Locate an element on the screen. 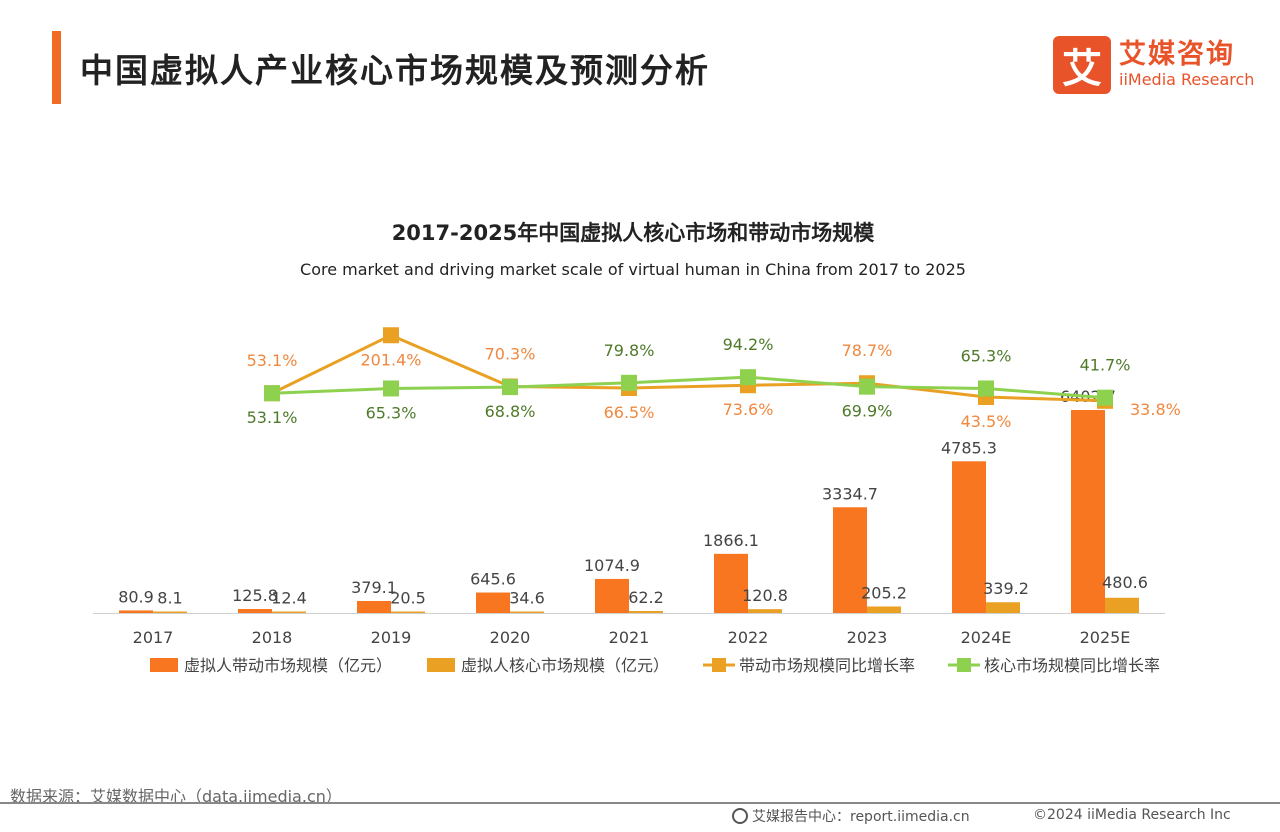 This screenshot has width=1280, height=832. legend-label: 虚拟人核心市场规模（亿元） is located at coordinates (565, 665).